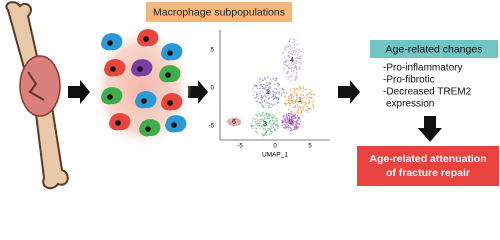 This screenshot has width=500, height=240. I want to click on changes-box, so click(434, 49).